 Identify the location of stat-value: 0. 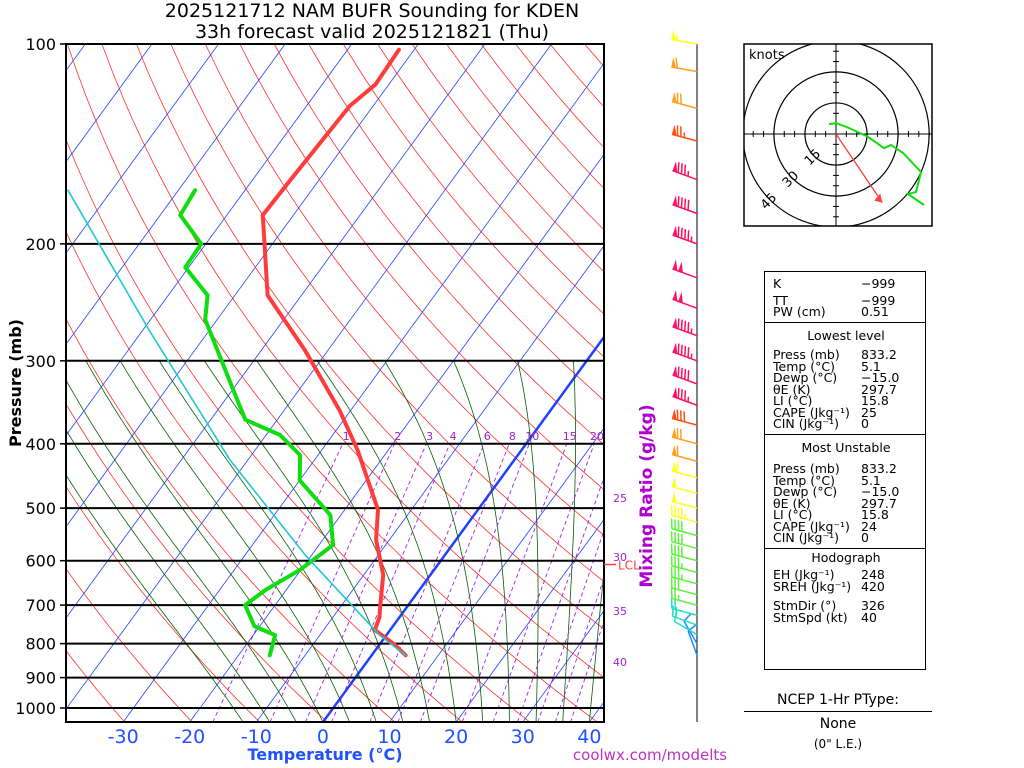
(865, 423).